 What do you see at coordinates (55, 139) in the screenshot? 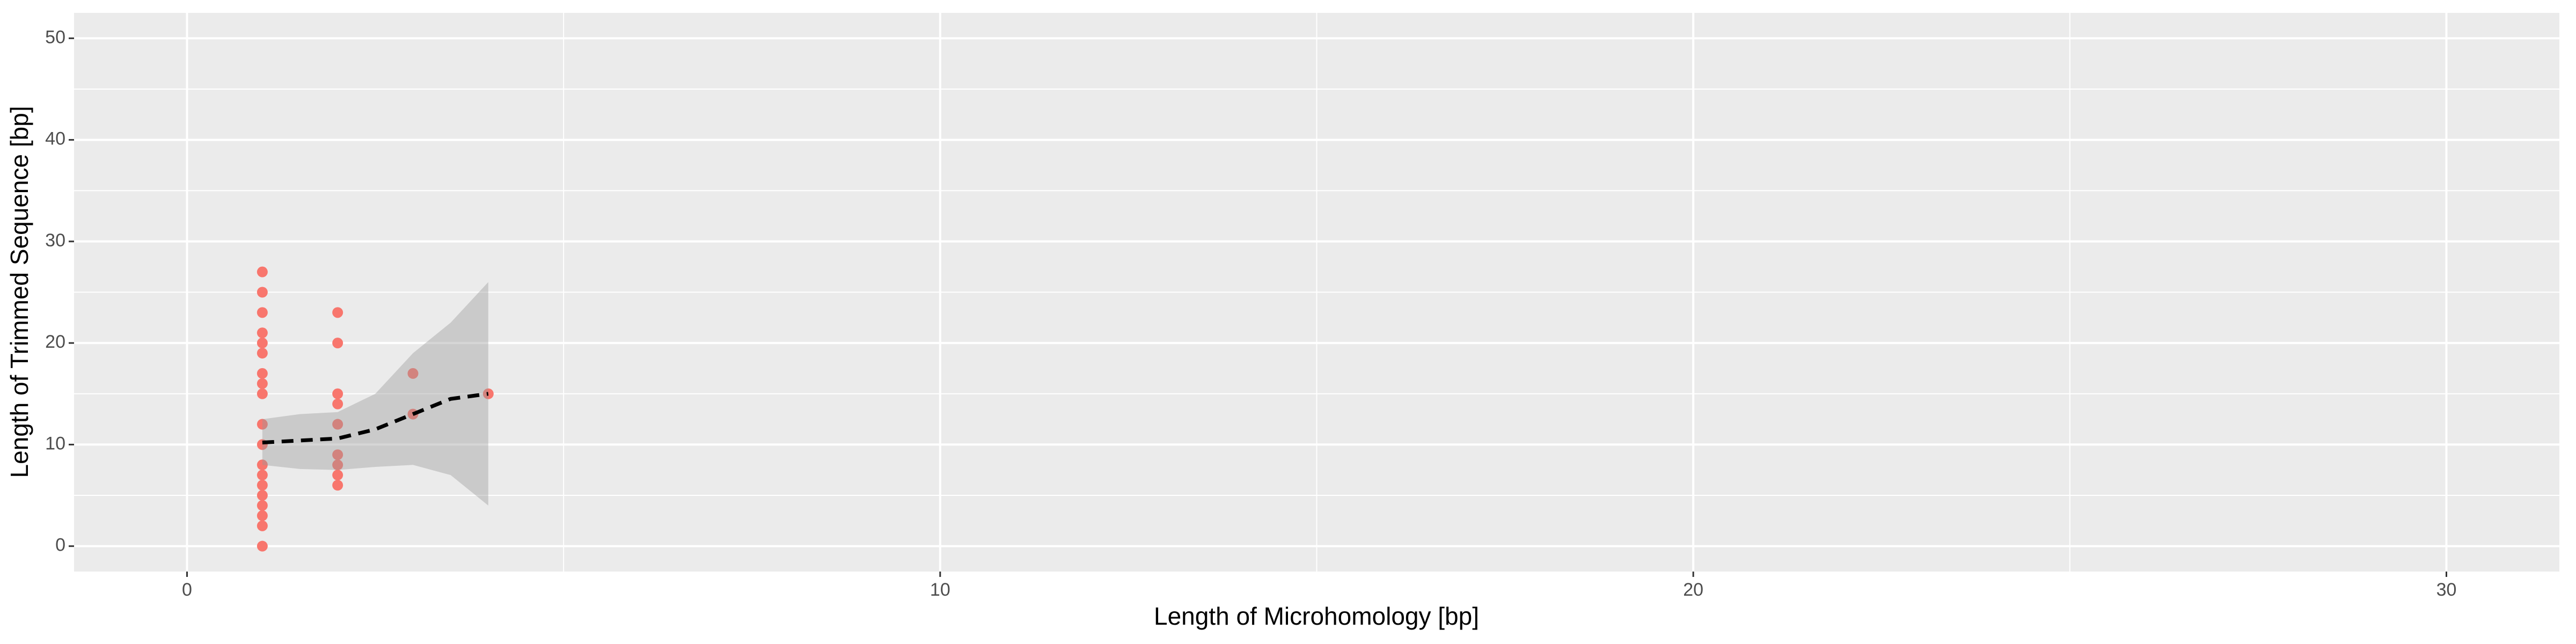
I see `y-tick-label: 40` at bounding box center [55, 139].